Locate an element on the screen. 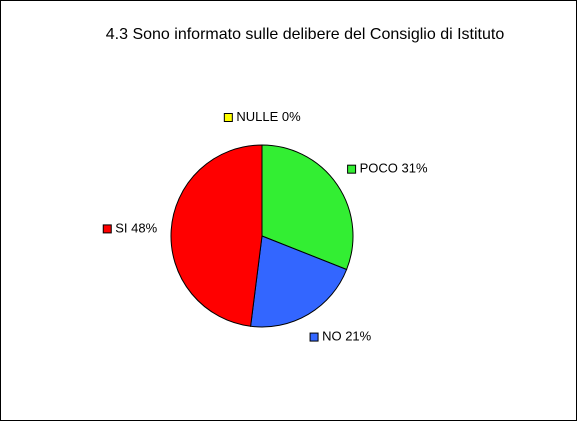 This screenshot has width=577, height=421. data-label-text: POCO 31% is located at coordinates (394, 168).